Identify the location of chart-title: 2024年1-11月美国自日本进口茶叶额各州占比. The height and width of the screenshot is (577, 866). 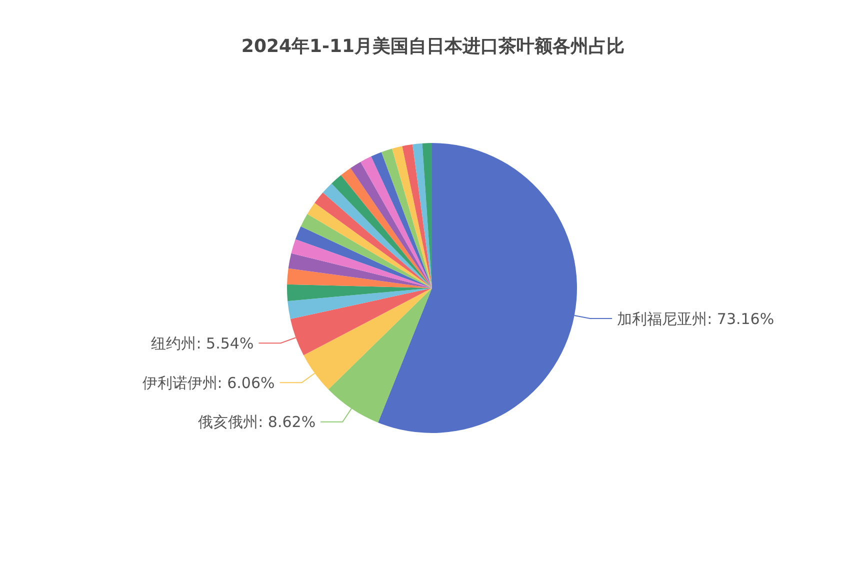
(433, 46).